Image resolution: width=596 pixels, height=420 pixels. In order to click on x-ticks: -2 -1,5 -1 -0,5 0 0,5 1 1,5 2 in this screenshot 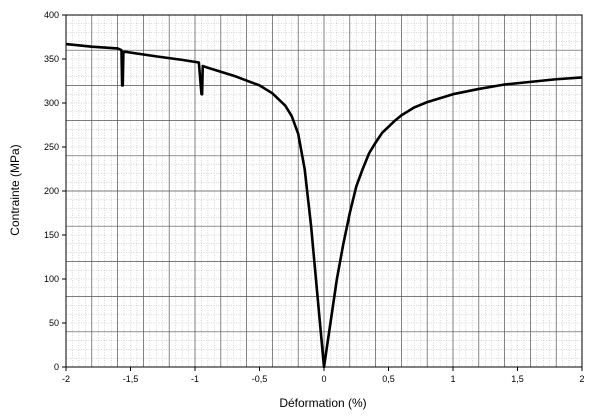, I will do `click(323, 375)`.